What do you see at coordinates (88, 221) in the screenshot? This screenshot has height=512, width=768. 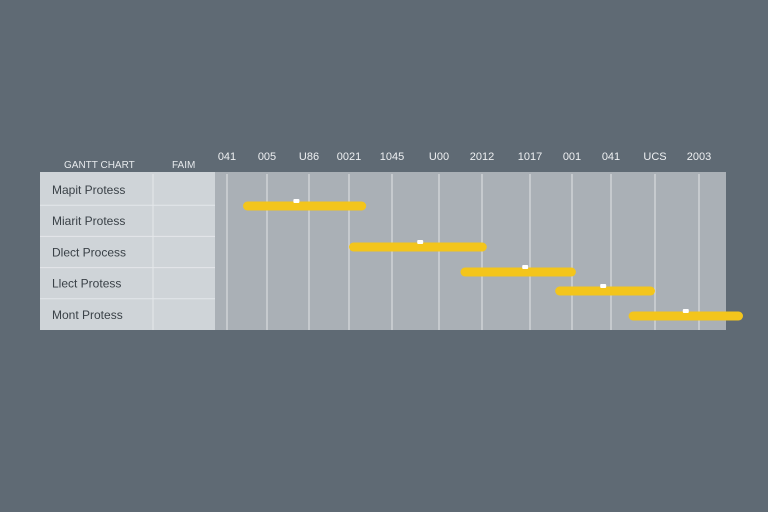 I see `task-label: Miarit Protess` at bounding box center [88, 221].